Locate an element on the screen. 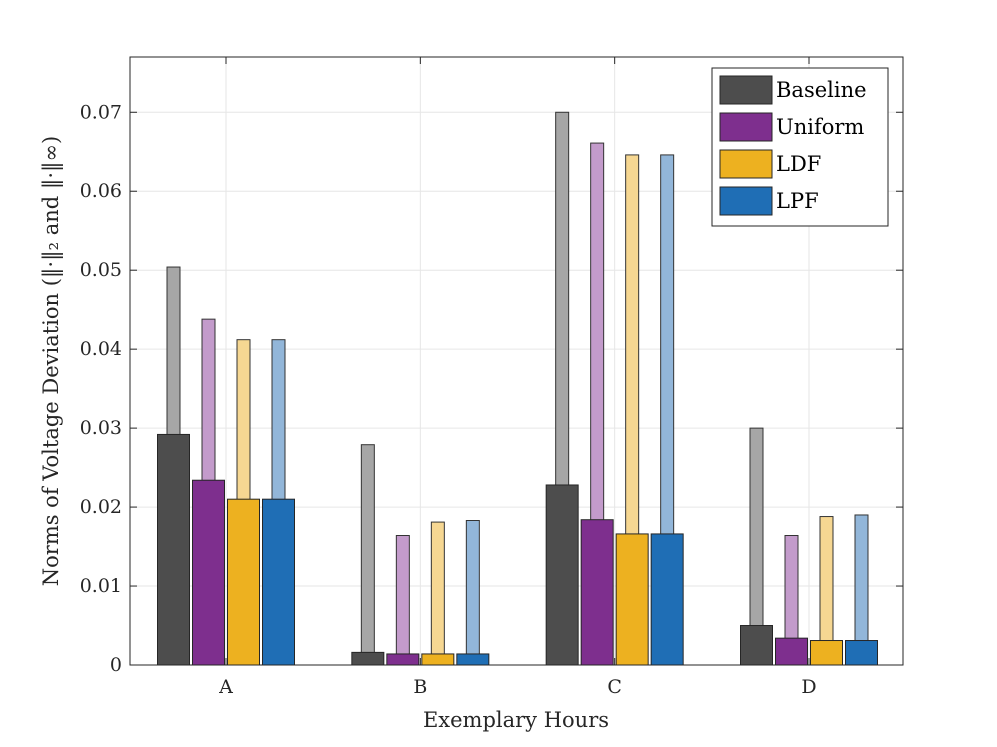 The image size is (997, 747). bar-l2-uniform-c is located at coordinates (597, 592).